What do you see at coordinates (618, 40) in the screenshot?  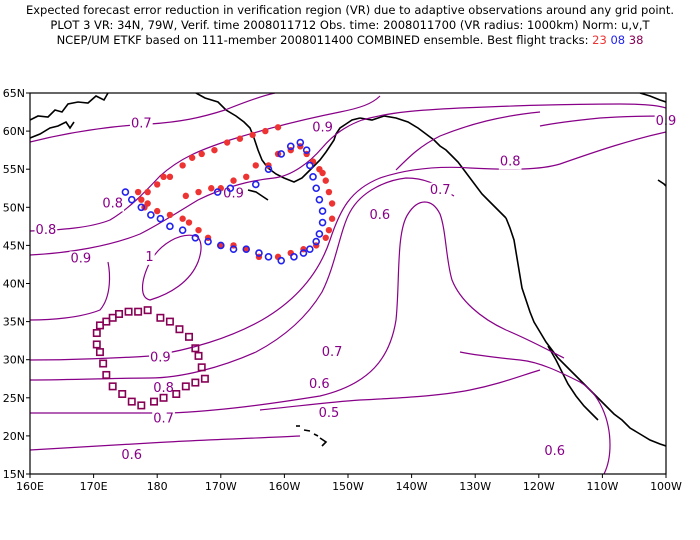 I see `track-label-08: 08` at bounding box center [618, 40].